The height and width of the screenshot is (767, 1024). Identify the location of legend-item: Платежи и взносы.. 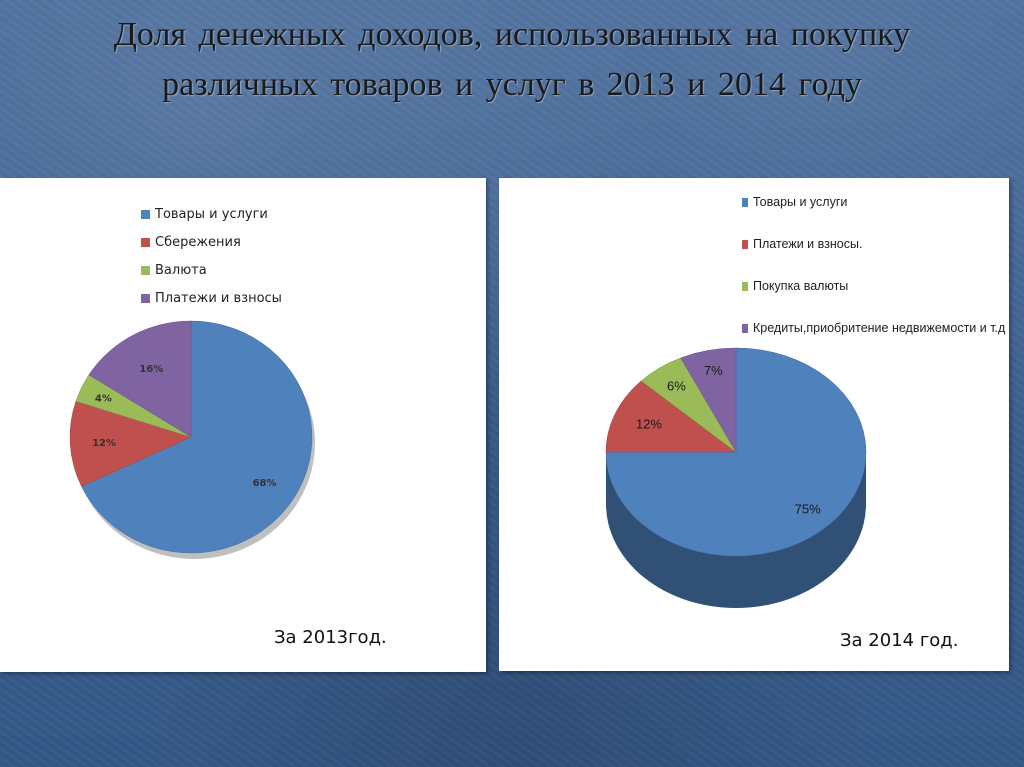
(807, 244).